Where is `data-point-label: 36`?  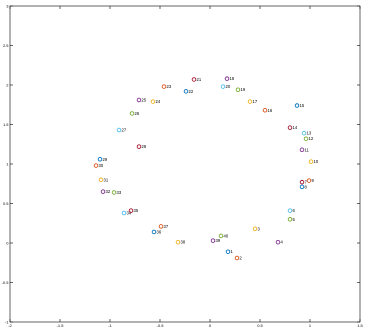 data-point-label: 36 is located at coordinates (159, 231).